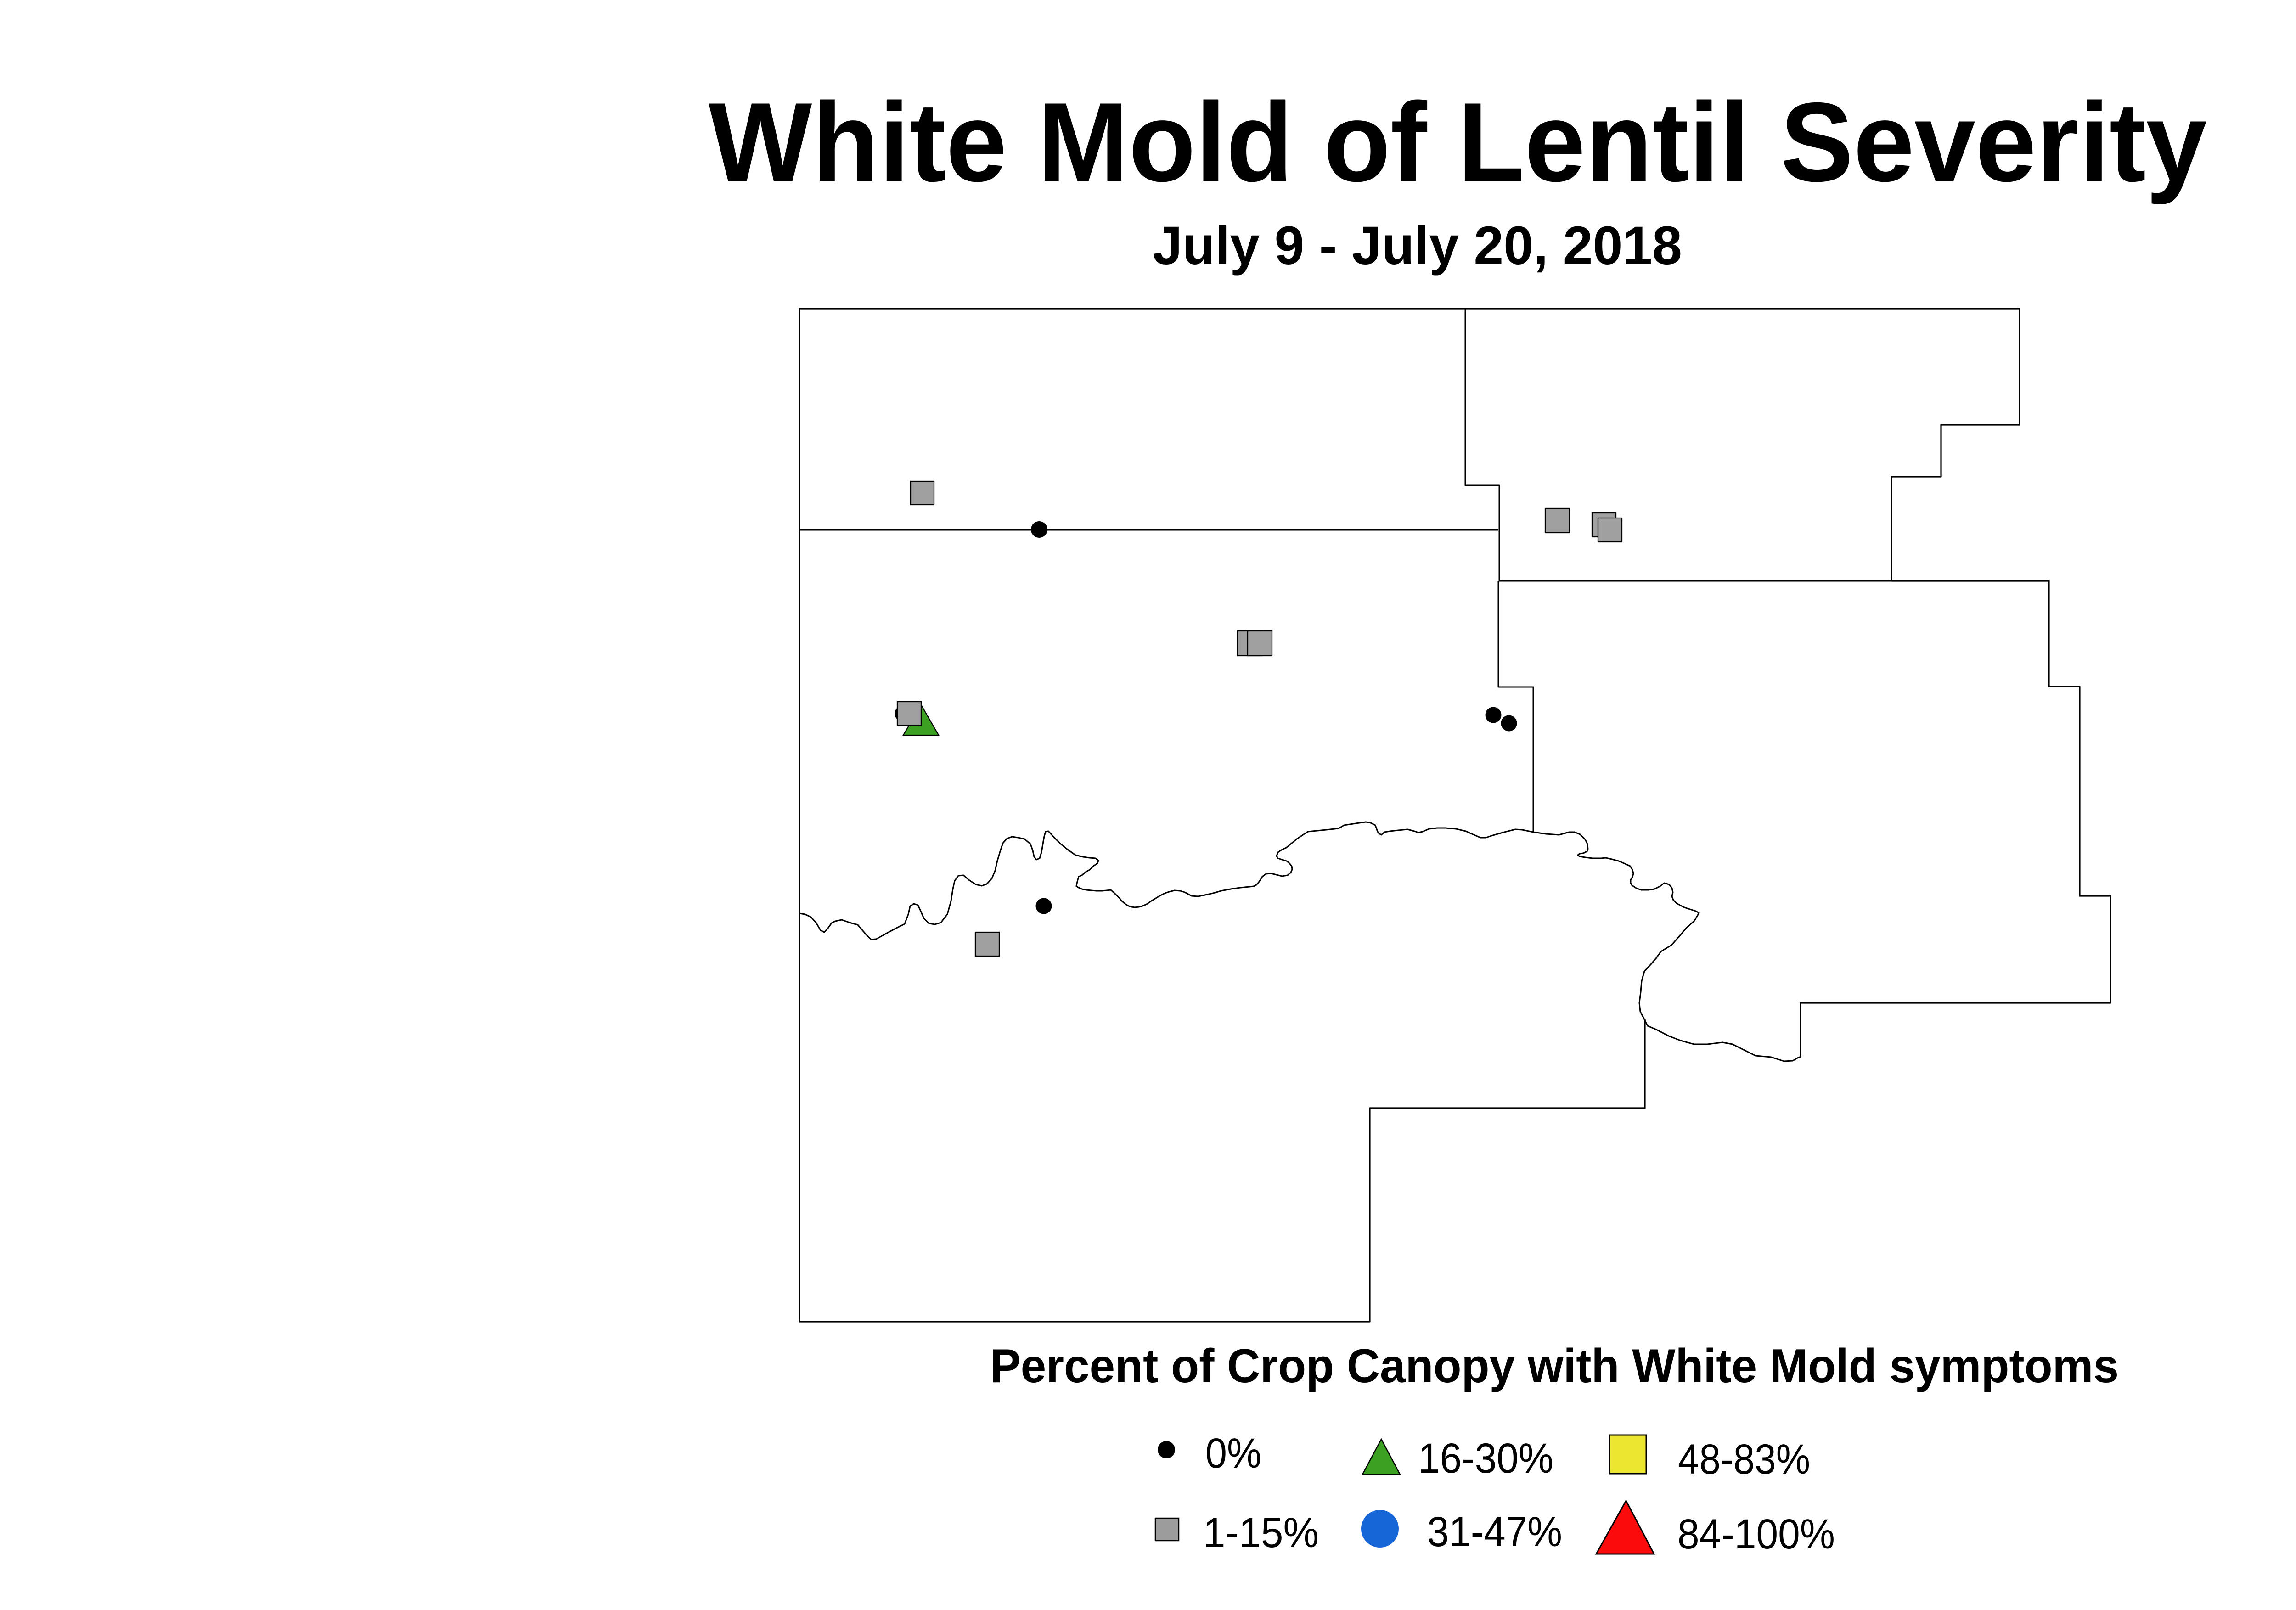 This screenshot has height=1610, width=2296. What do you see at coordinates (1494, 1532) in the screenshot?
I see `svg-text: 31-47%` at bounding box center [1494, 1532].